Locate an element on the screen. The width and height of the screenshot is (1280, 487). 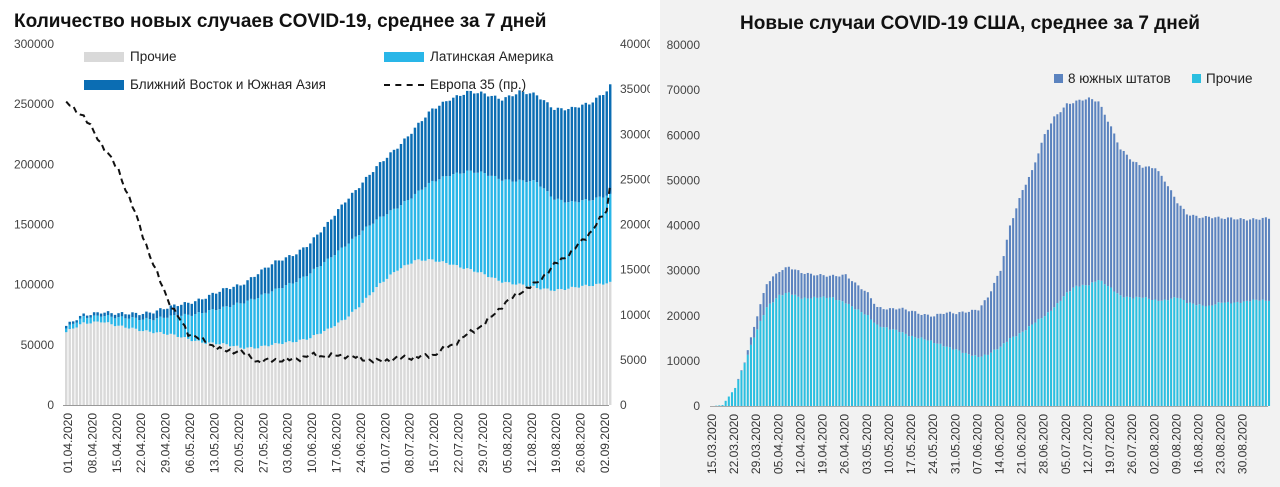
left-y2-tick-label: 20000 is located at coordinates (635, 225).